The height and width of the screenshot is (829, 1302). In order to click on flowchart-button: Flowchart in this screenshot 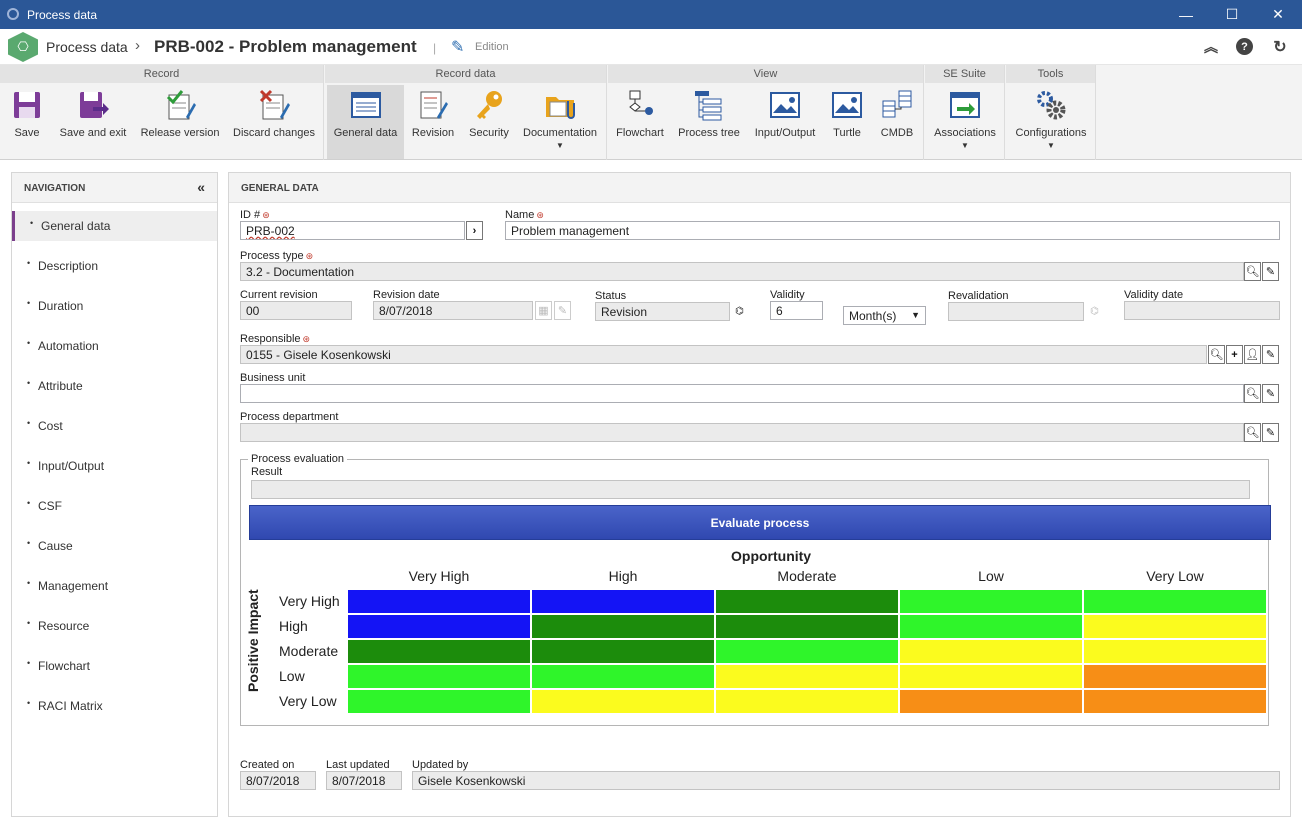, I will do `click(640, 122)`.